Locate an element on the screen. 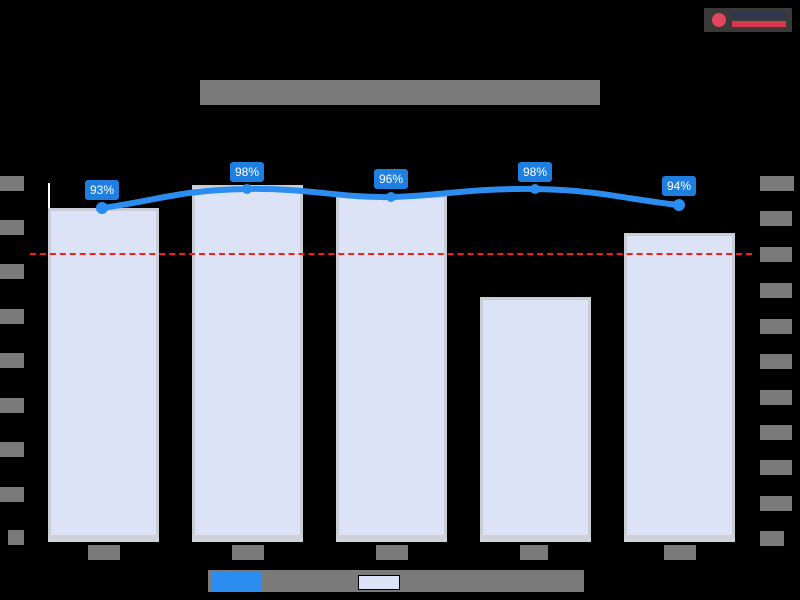 The image size is (800, 600). chart-title is located at coordinates (400, 92).